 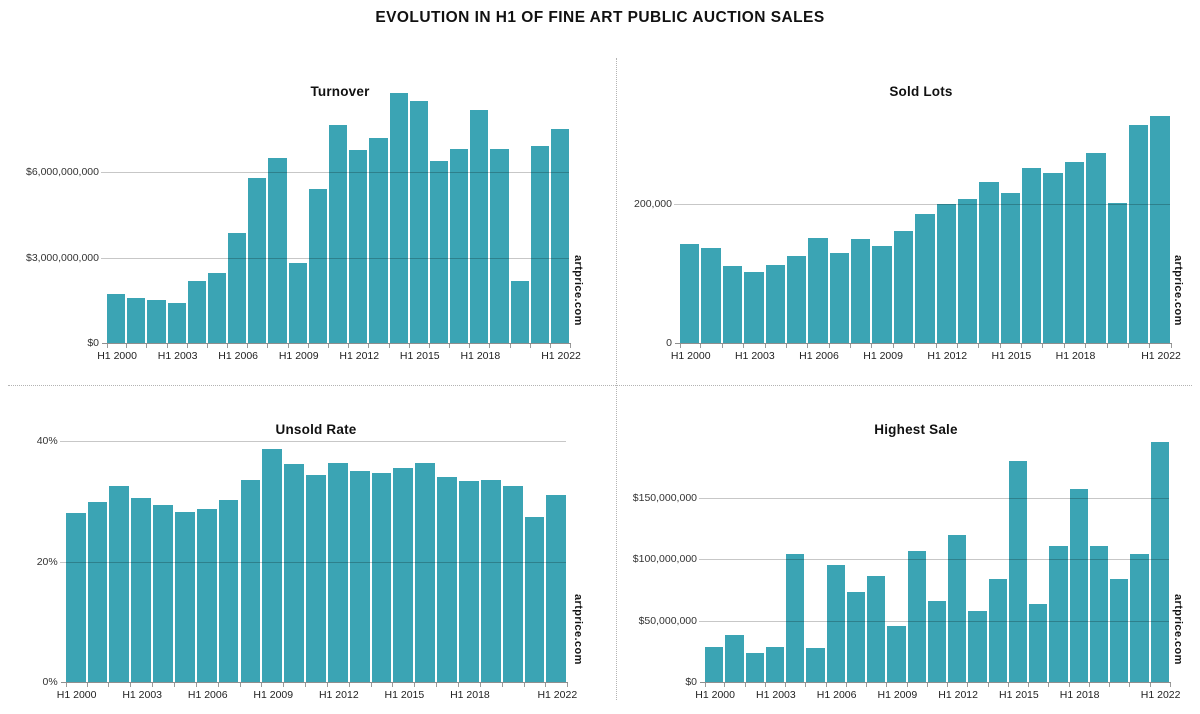 I want to click on bar-h1-2003, so click(x=176, y=323).